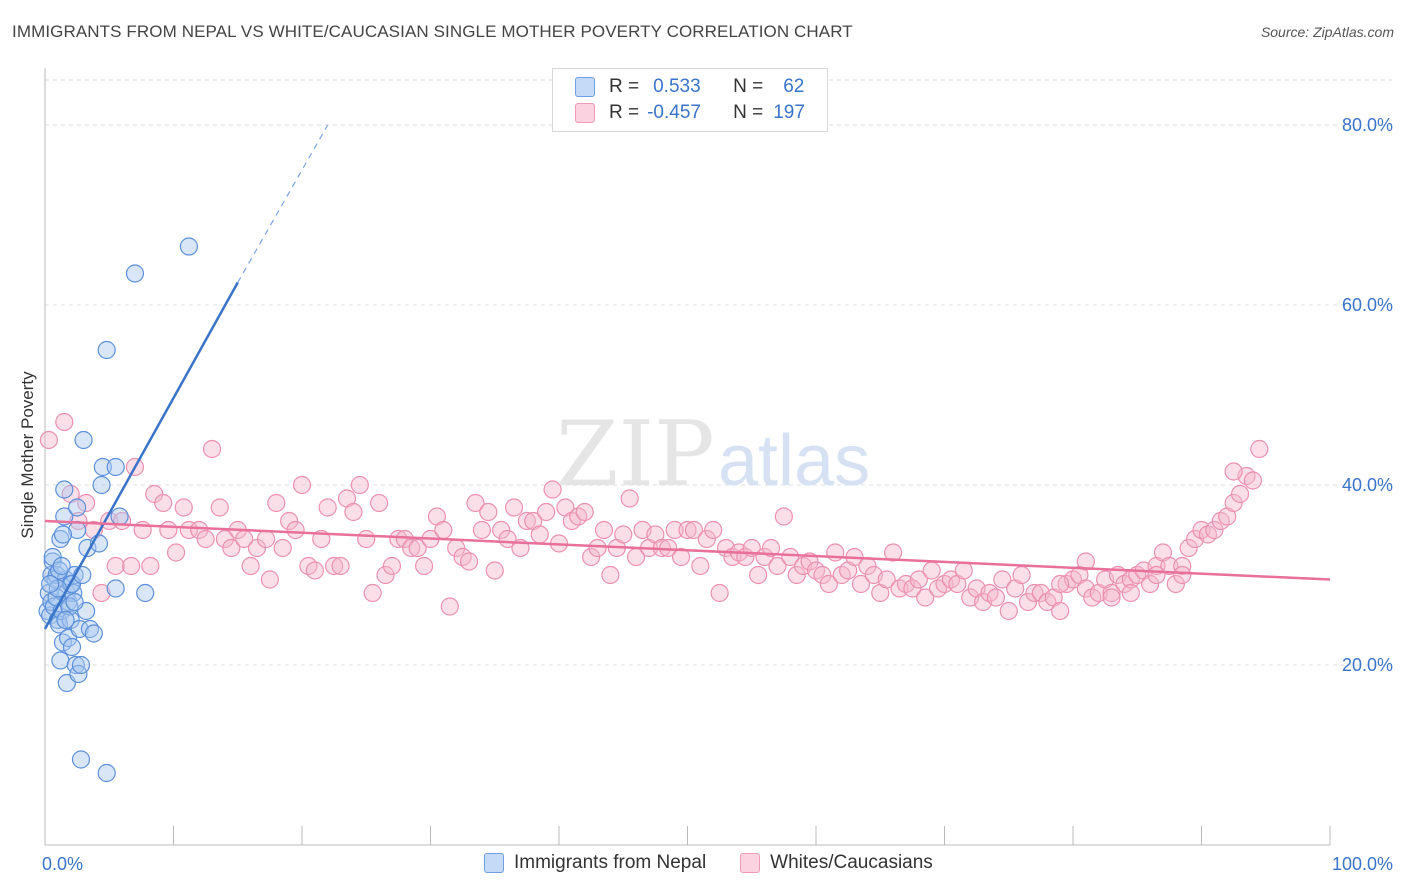  What do you see at coordinates (62, 864) in the screenshot?
I see `x-tick-label: 0.0%` at bounding box center [62, 864].